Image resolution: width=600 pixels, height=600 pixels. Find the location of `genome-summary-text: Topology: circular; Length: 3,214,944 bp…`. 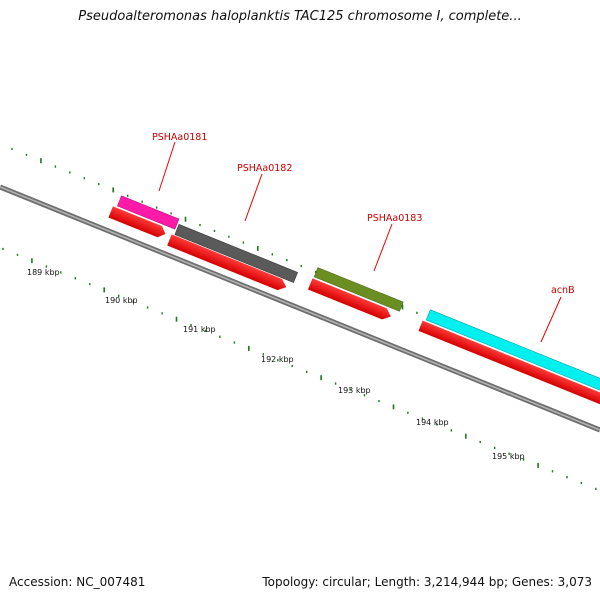

genome-summary-text: Topology: circular; Length: 3,214,944 bp… is located at coordinates (427, 582).